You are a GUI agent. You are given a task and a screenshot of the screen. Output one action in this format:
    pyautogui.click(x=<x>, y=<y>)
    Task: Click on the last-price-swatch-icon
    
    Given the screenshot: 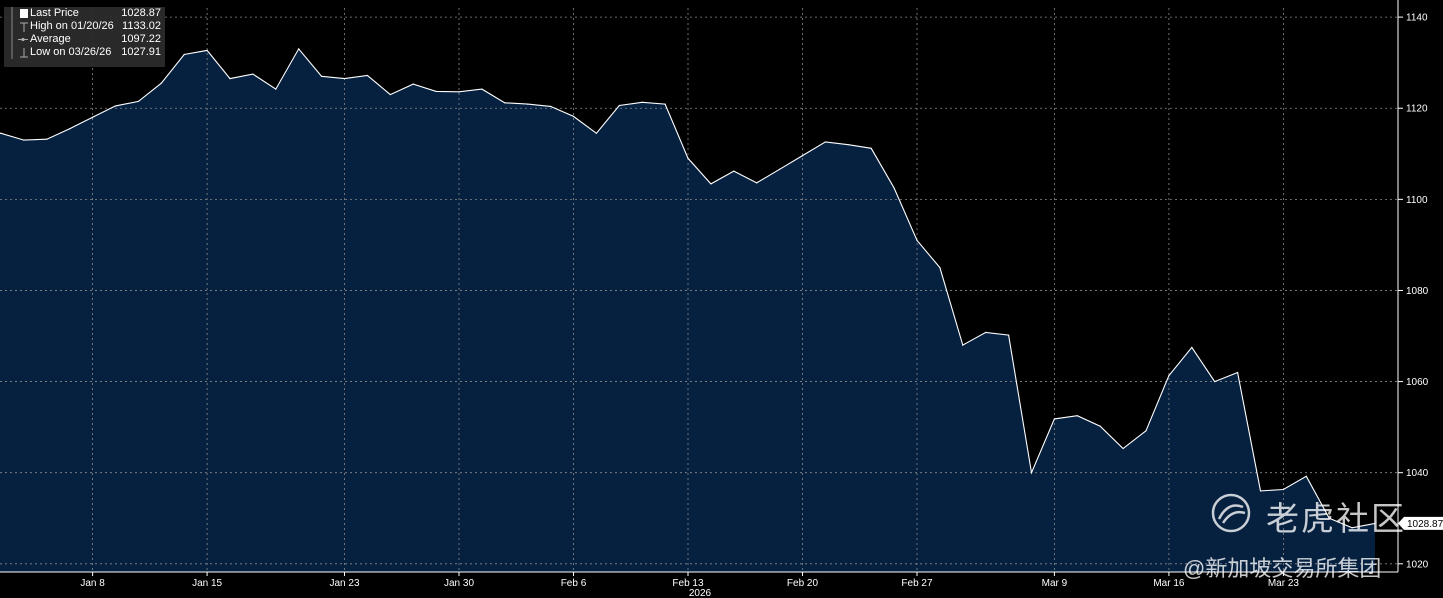 What is the action you would take?
    pyautogui.click(x=19, y=13)
    